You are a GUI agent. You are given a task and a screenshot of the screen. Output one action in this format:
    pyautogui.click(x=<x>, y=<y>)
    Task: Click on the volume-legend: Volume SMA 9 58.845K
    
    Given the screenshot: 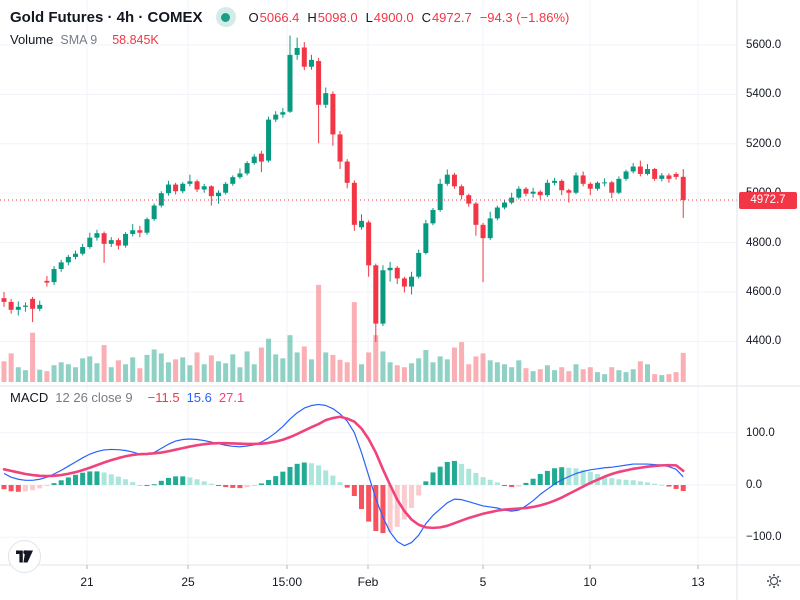 What is the action you would take?
    pyautogui.click(x=84, y=39)
    